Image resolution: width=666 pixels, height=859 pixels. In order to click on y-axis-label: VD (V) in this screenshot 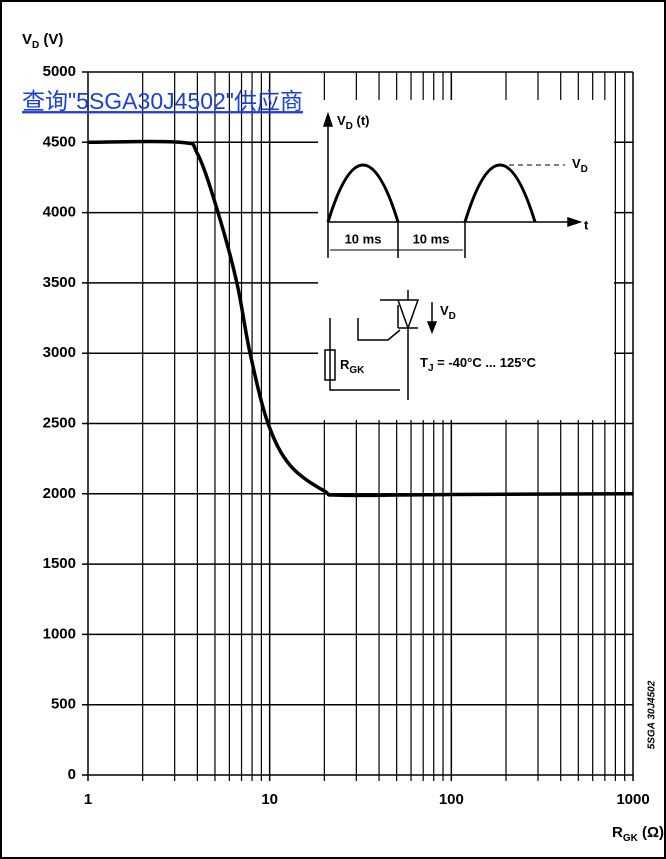, I will do `click(42, 41)`.